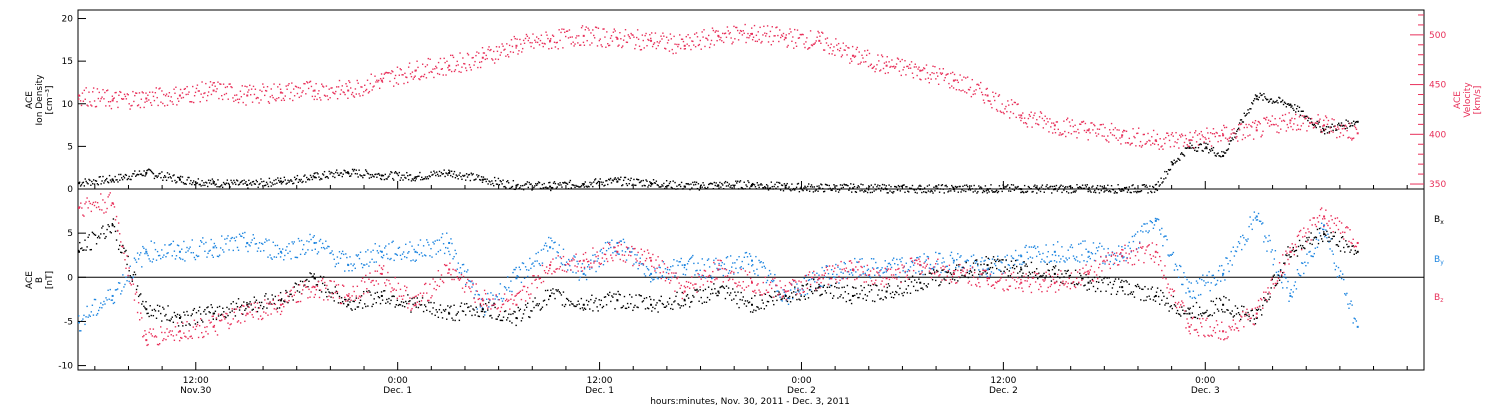  What do you see at coordinates (1324, 234) in the screenshot?
I see `bx-point` at bounding box center [1324, 234].